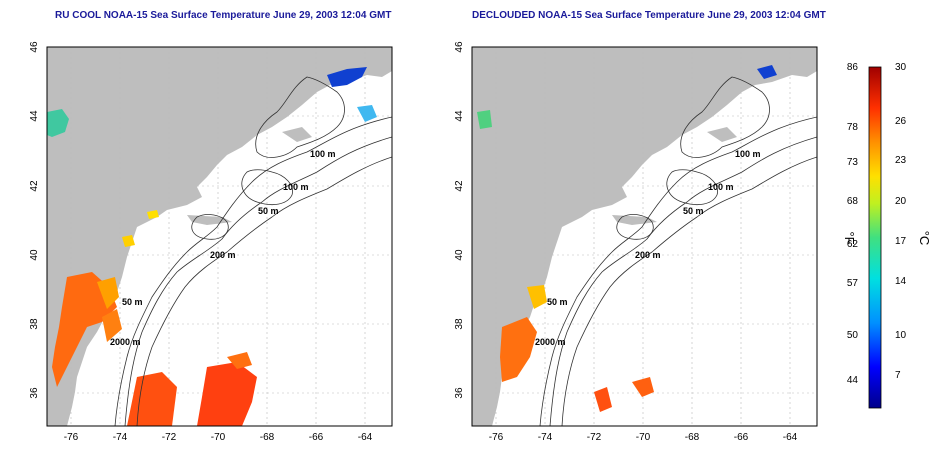 The width and height of the screenshot is (950, 475). What do you see at coordinates (853, 244) in the screenshot?
I see `fahrenheit-label: 62` at bounding box center [853, 244].